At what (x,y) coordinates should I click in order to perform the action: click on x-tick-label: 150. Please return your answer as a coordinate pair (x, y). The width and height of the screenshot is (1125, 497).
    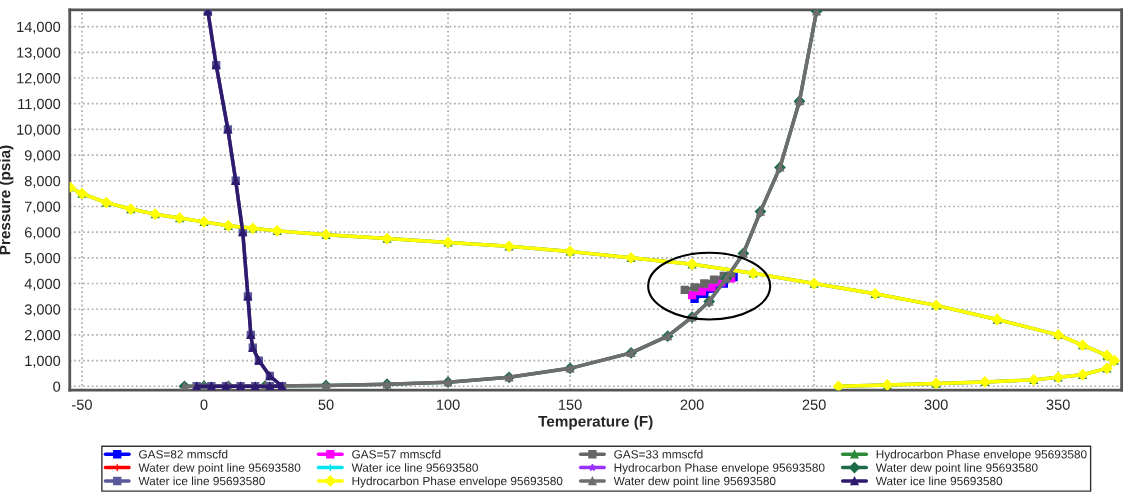
    Looking at the image, I should click on (570, 404).